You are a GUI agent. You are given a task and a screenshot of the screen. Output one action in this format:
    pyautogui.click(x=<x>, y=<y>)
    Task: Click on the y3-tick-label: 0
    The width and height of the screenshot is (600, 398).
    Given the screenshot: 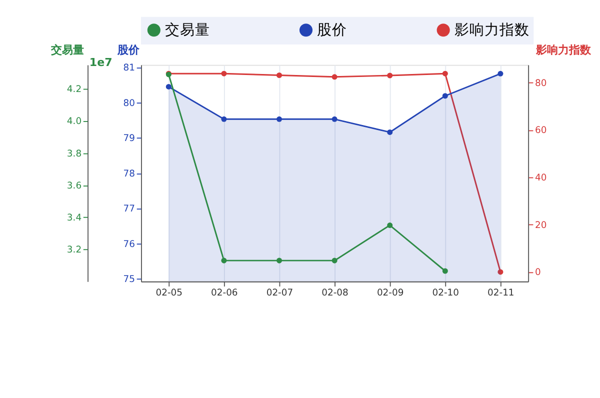 What is the action you would take?
    pyautogui.click(x=538, y=272)
    